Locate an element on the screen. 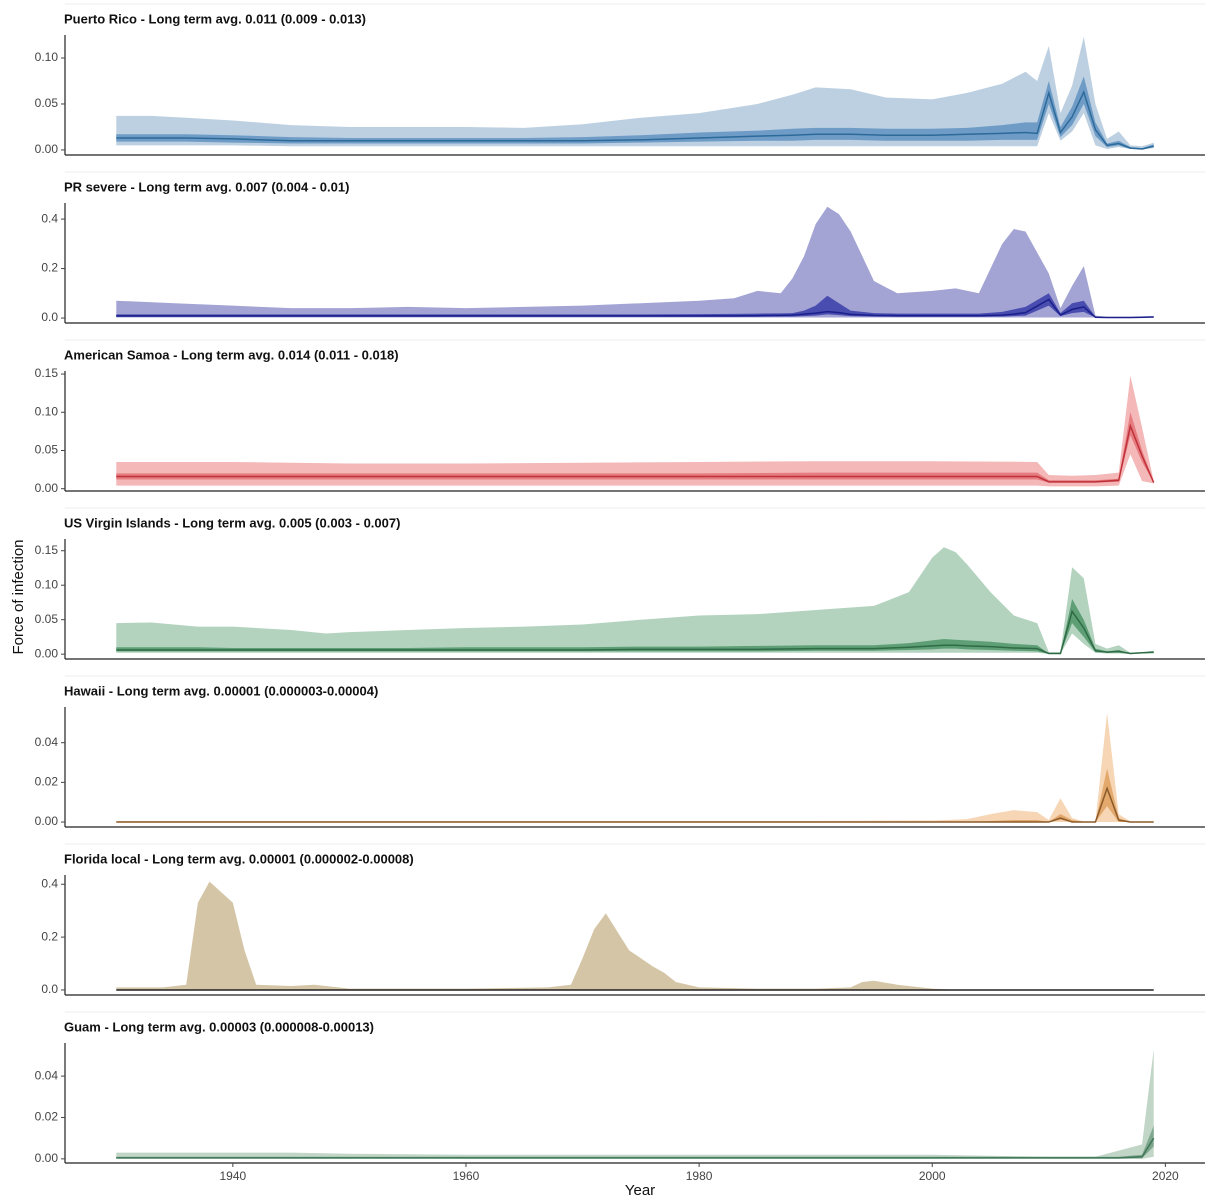 The image size is (1205, 1200). x-tick-label: 2000 is located at coordinates (932, 1176).